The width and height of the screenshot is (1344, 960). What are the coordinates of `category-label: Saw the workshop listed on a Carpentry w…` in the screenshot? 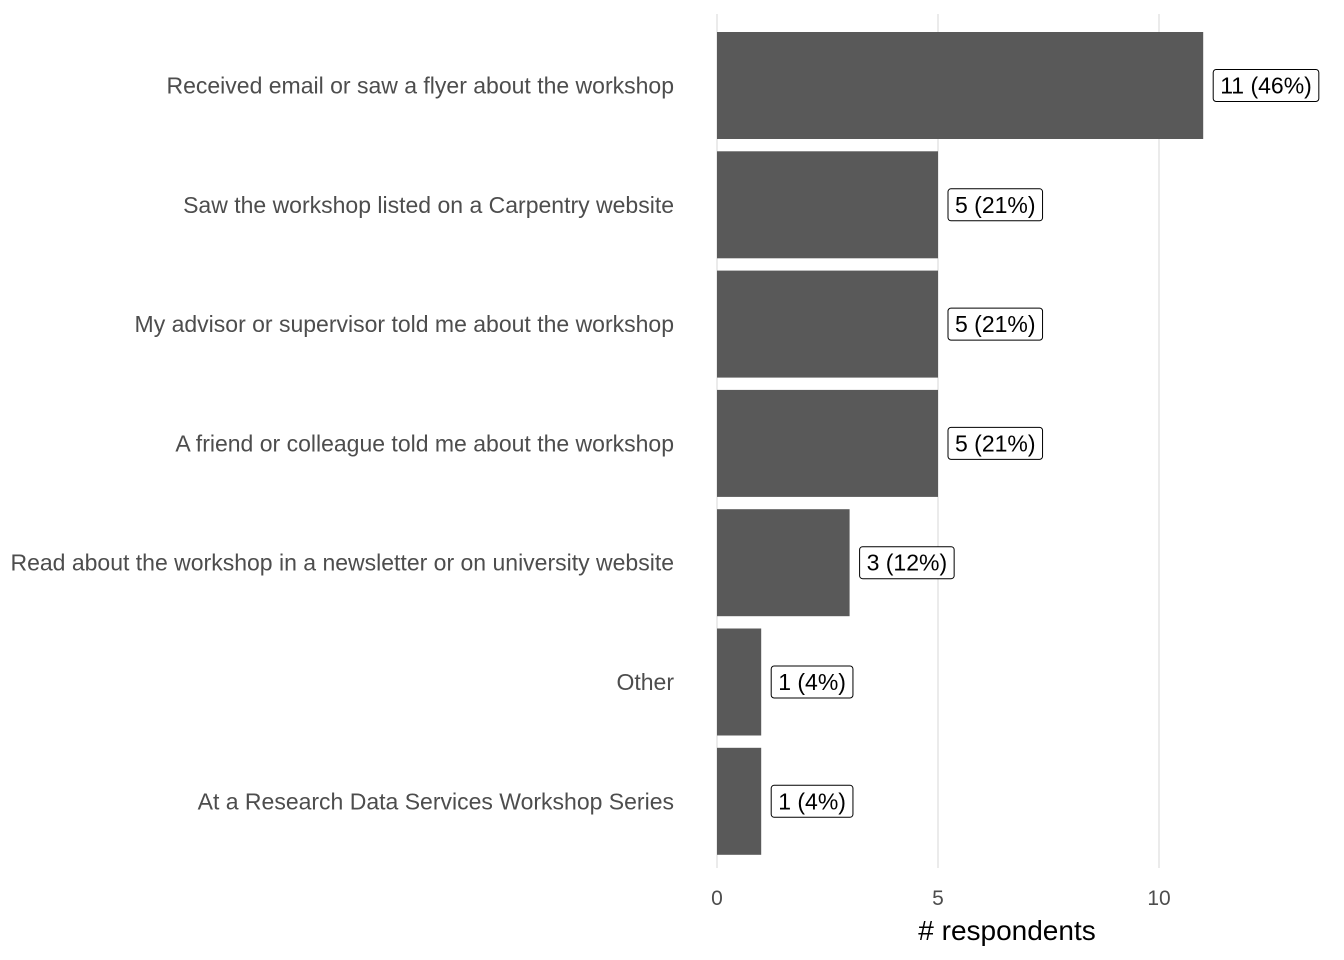 It's located at (428, 205).